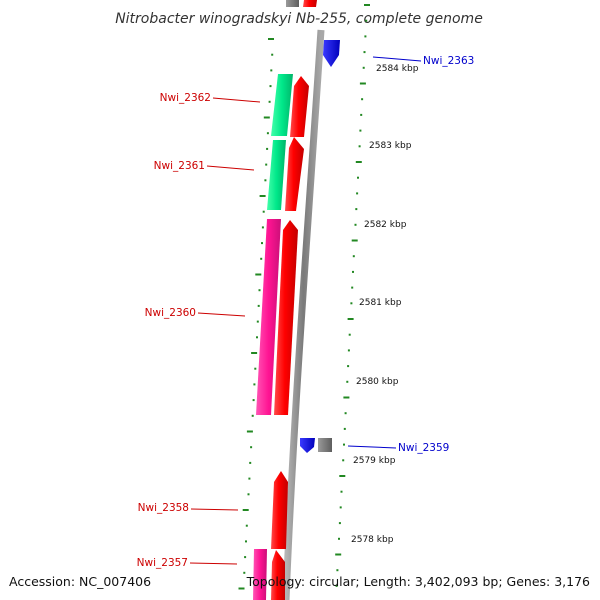 The height and width of the screenshot is (600, 600). Describe the element at coordinates (390, 146) in the screenshot. I see `tick-label: 2583 kbp` at that location.